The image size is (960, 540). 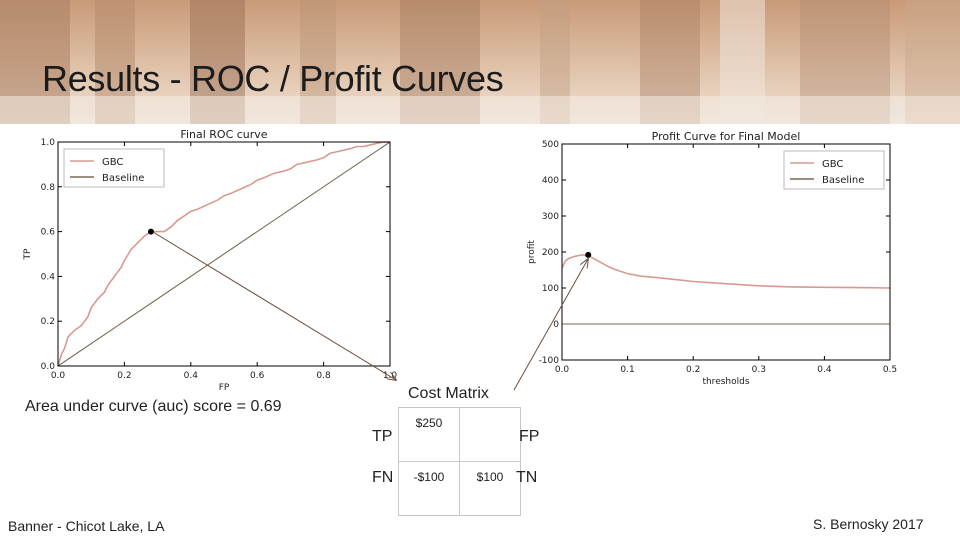 I want to click on y-tick-label: 300, so click(x=550, y=217).